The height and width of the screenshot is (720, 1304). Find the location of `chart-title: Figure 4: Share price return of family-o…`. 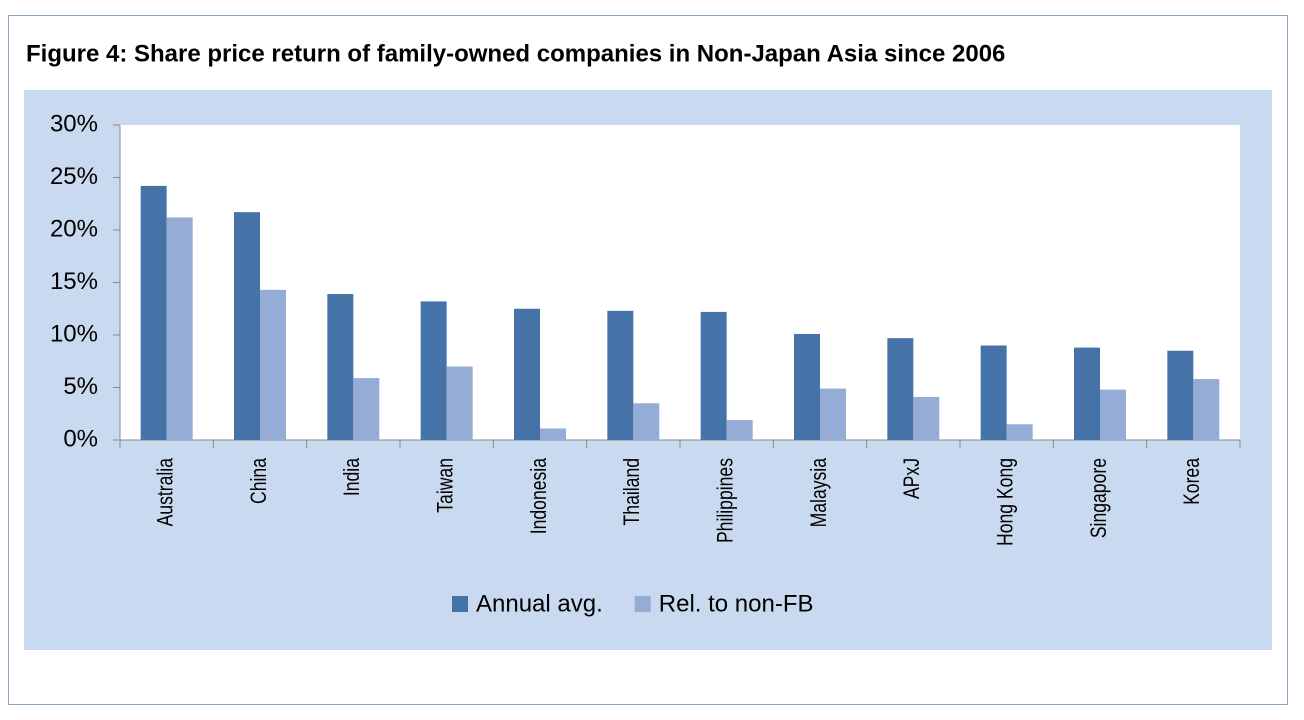

chart-title: Figure 4: Share price return of family-o… is located at coordinates (515, 53).